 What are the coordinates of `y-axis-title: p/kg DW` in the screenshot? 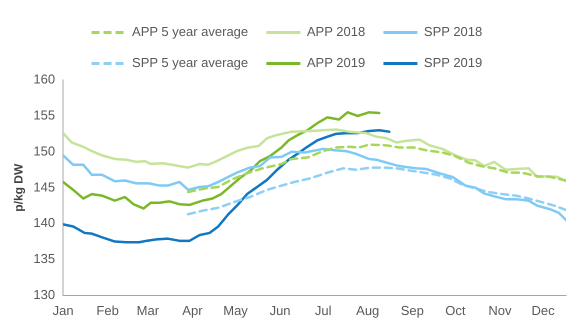 It's located at (19, 187).